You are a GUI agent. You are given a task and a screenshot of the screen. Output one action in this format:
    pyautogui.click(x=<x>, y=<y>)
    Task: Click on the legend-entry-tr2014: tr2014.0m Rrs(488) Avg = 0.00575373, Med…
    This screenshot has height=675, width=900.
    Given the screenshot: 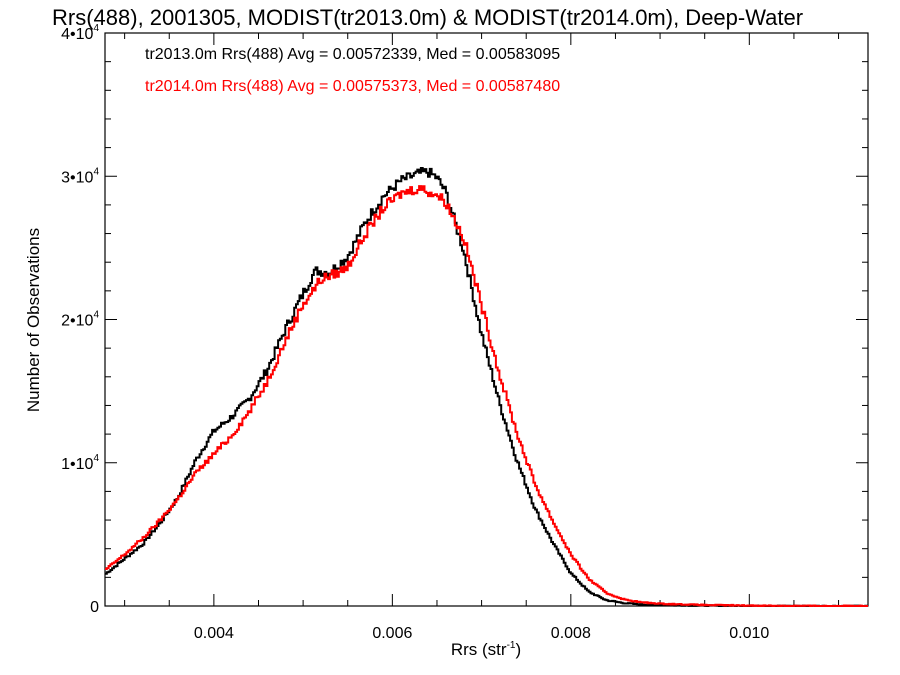 What is the action you would take?
    pyautogui.click(x=352, y=86)
    